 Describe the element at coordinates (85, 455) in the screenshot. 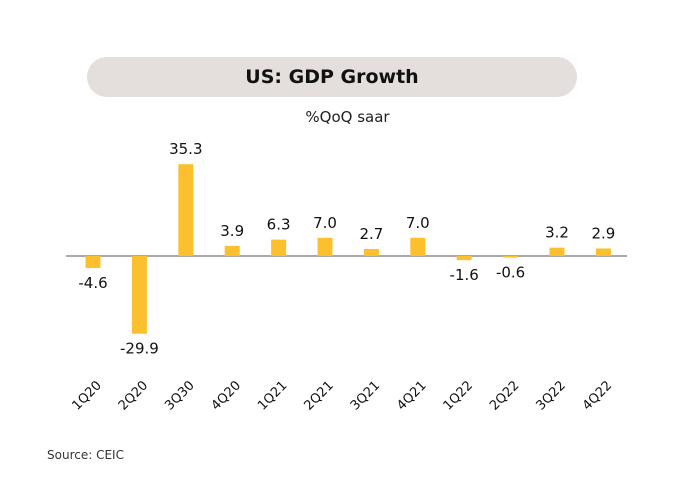

I see `source-note: Source: CEIC` at that location.